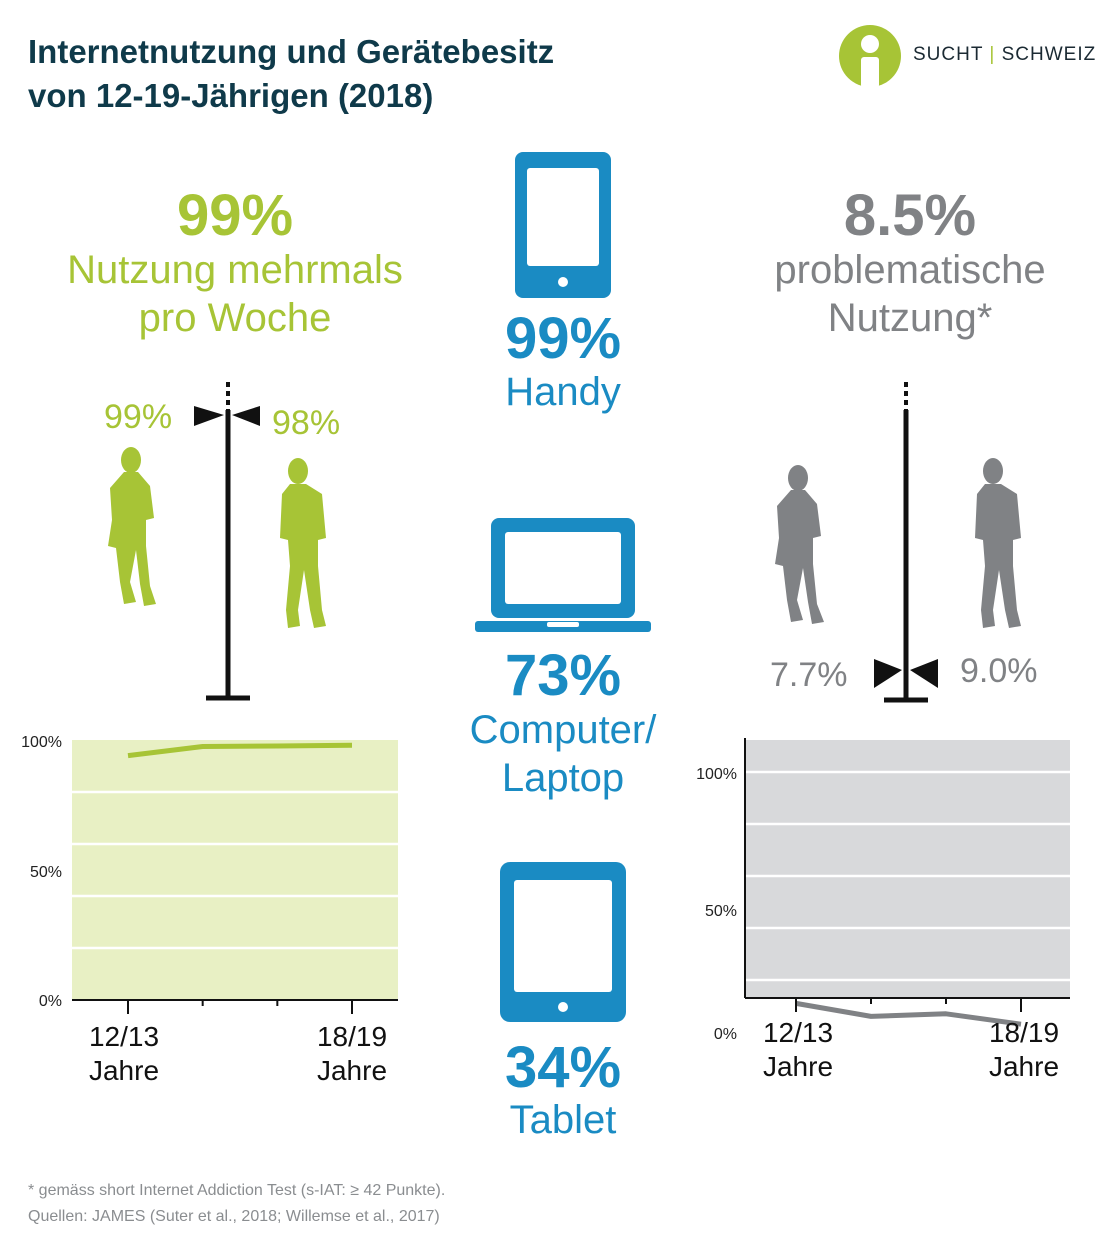 The width and height of the screenshot is (1098, 1239). What do you see at coordinates (235, 215) in the screenshot?
I see `usage-big-percent: 99%` at bounding box center [235, 215].